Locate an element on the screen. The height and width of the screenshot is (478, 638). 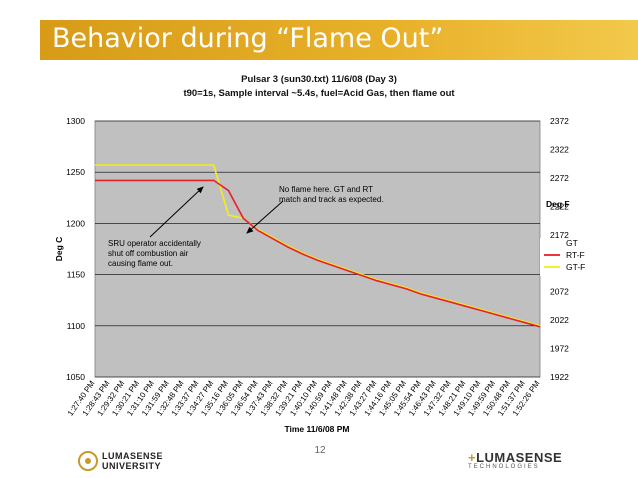
y-axis-title: Deg C is located at coordinates (59, 249).